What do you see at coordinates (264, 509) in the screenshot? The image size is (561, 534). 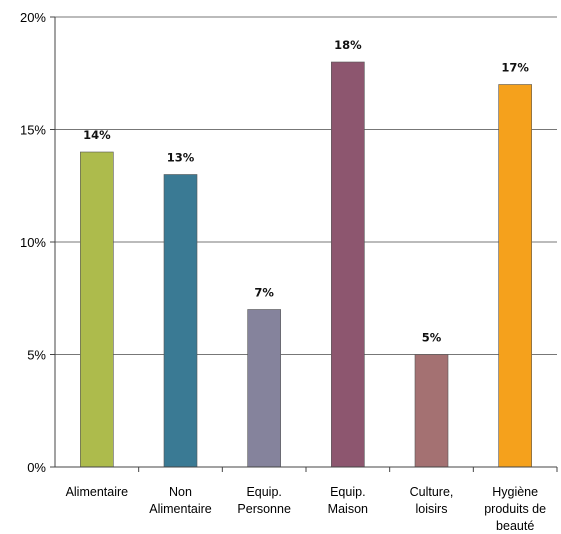 I see `category-label: Personne` at bounding box center [264, 509].